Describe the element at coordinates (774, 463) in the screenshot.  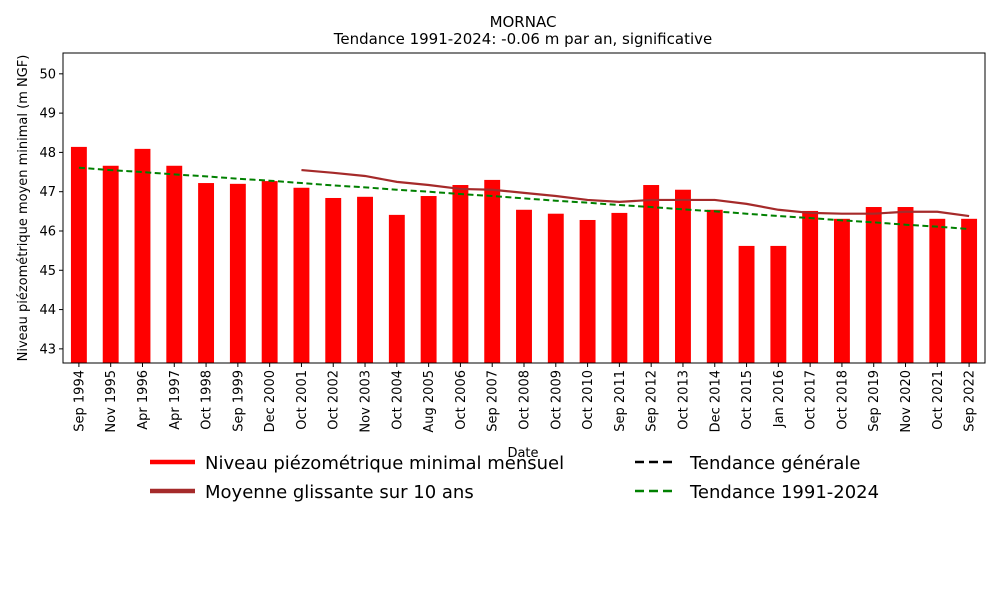
I see `legend-label: Tendance générale` at that location.